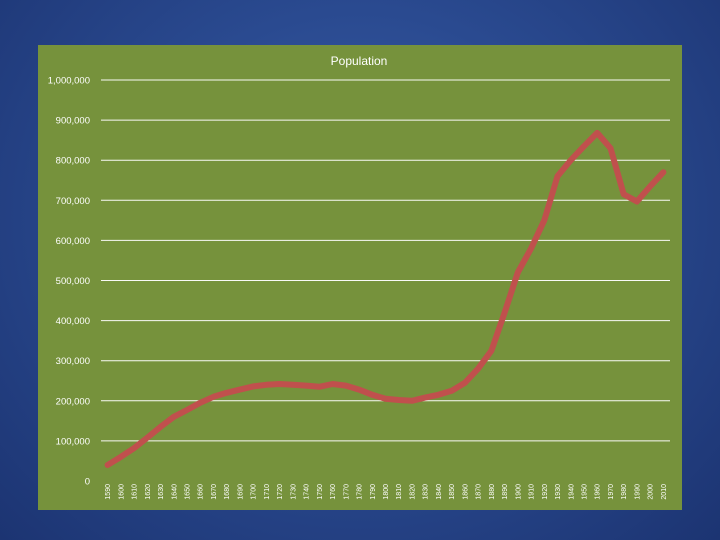 The image size is (720, 540). What do you see at coordinates (479, 492) in the screenshot?
I see `x-tick-label: 1870` at bounding box center [479, 492].